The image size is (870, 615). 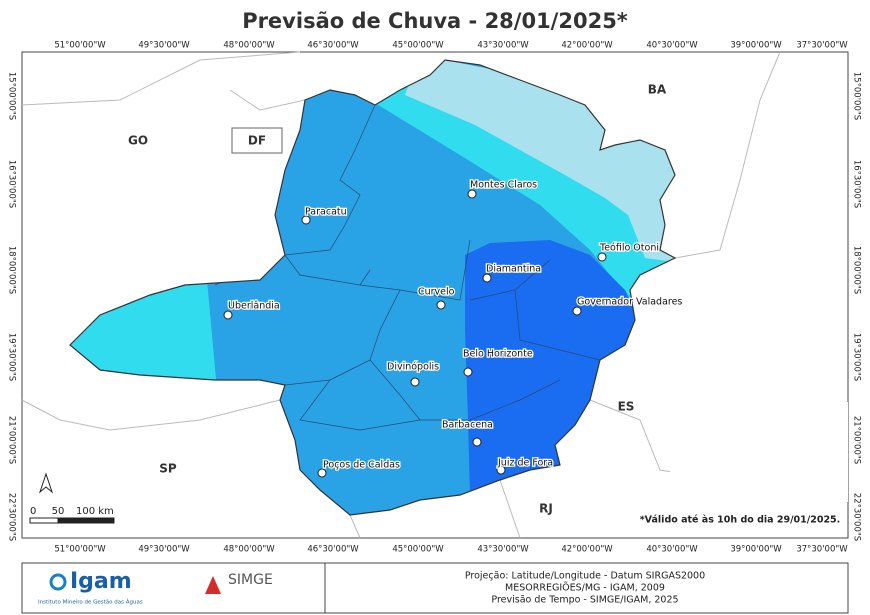 I want to click on footer-line: MESORREGIÕES/MG - IGAM, 2009, so click(x=585, y=588).